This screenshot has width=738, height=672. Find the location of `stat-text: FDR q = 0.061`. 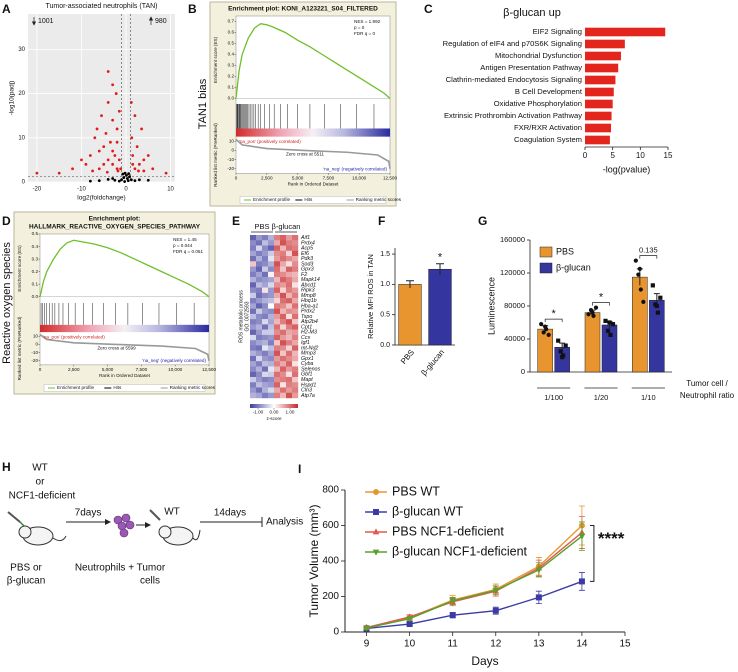

stat-text: FDR q = 0.061 is located at coordinates (188, 251).